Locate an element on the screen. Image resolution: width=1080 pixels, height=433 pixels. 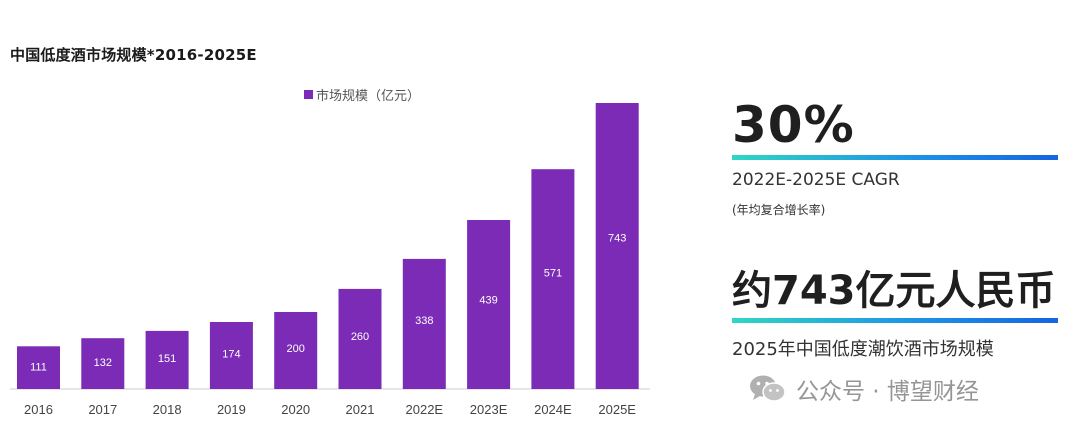
bar-2017 is located at coordinates (103, 363).